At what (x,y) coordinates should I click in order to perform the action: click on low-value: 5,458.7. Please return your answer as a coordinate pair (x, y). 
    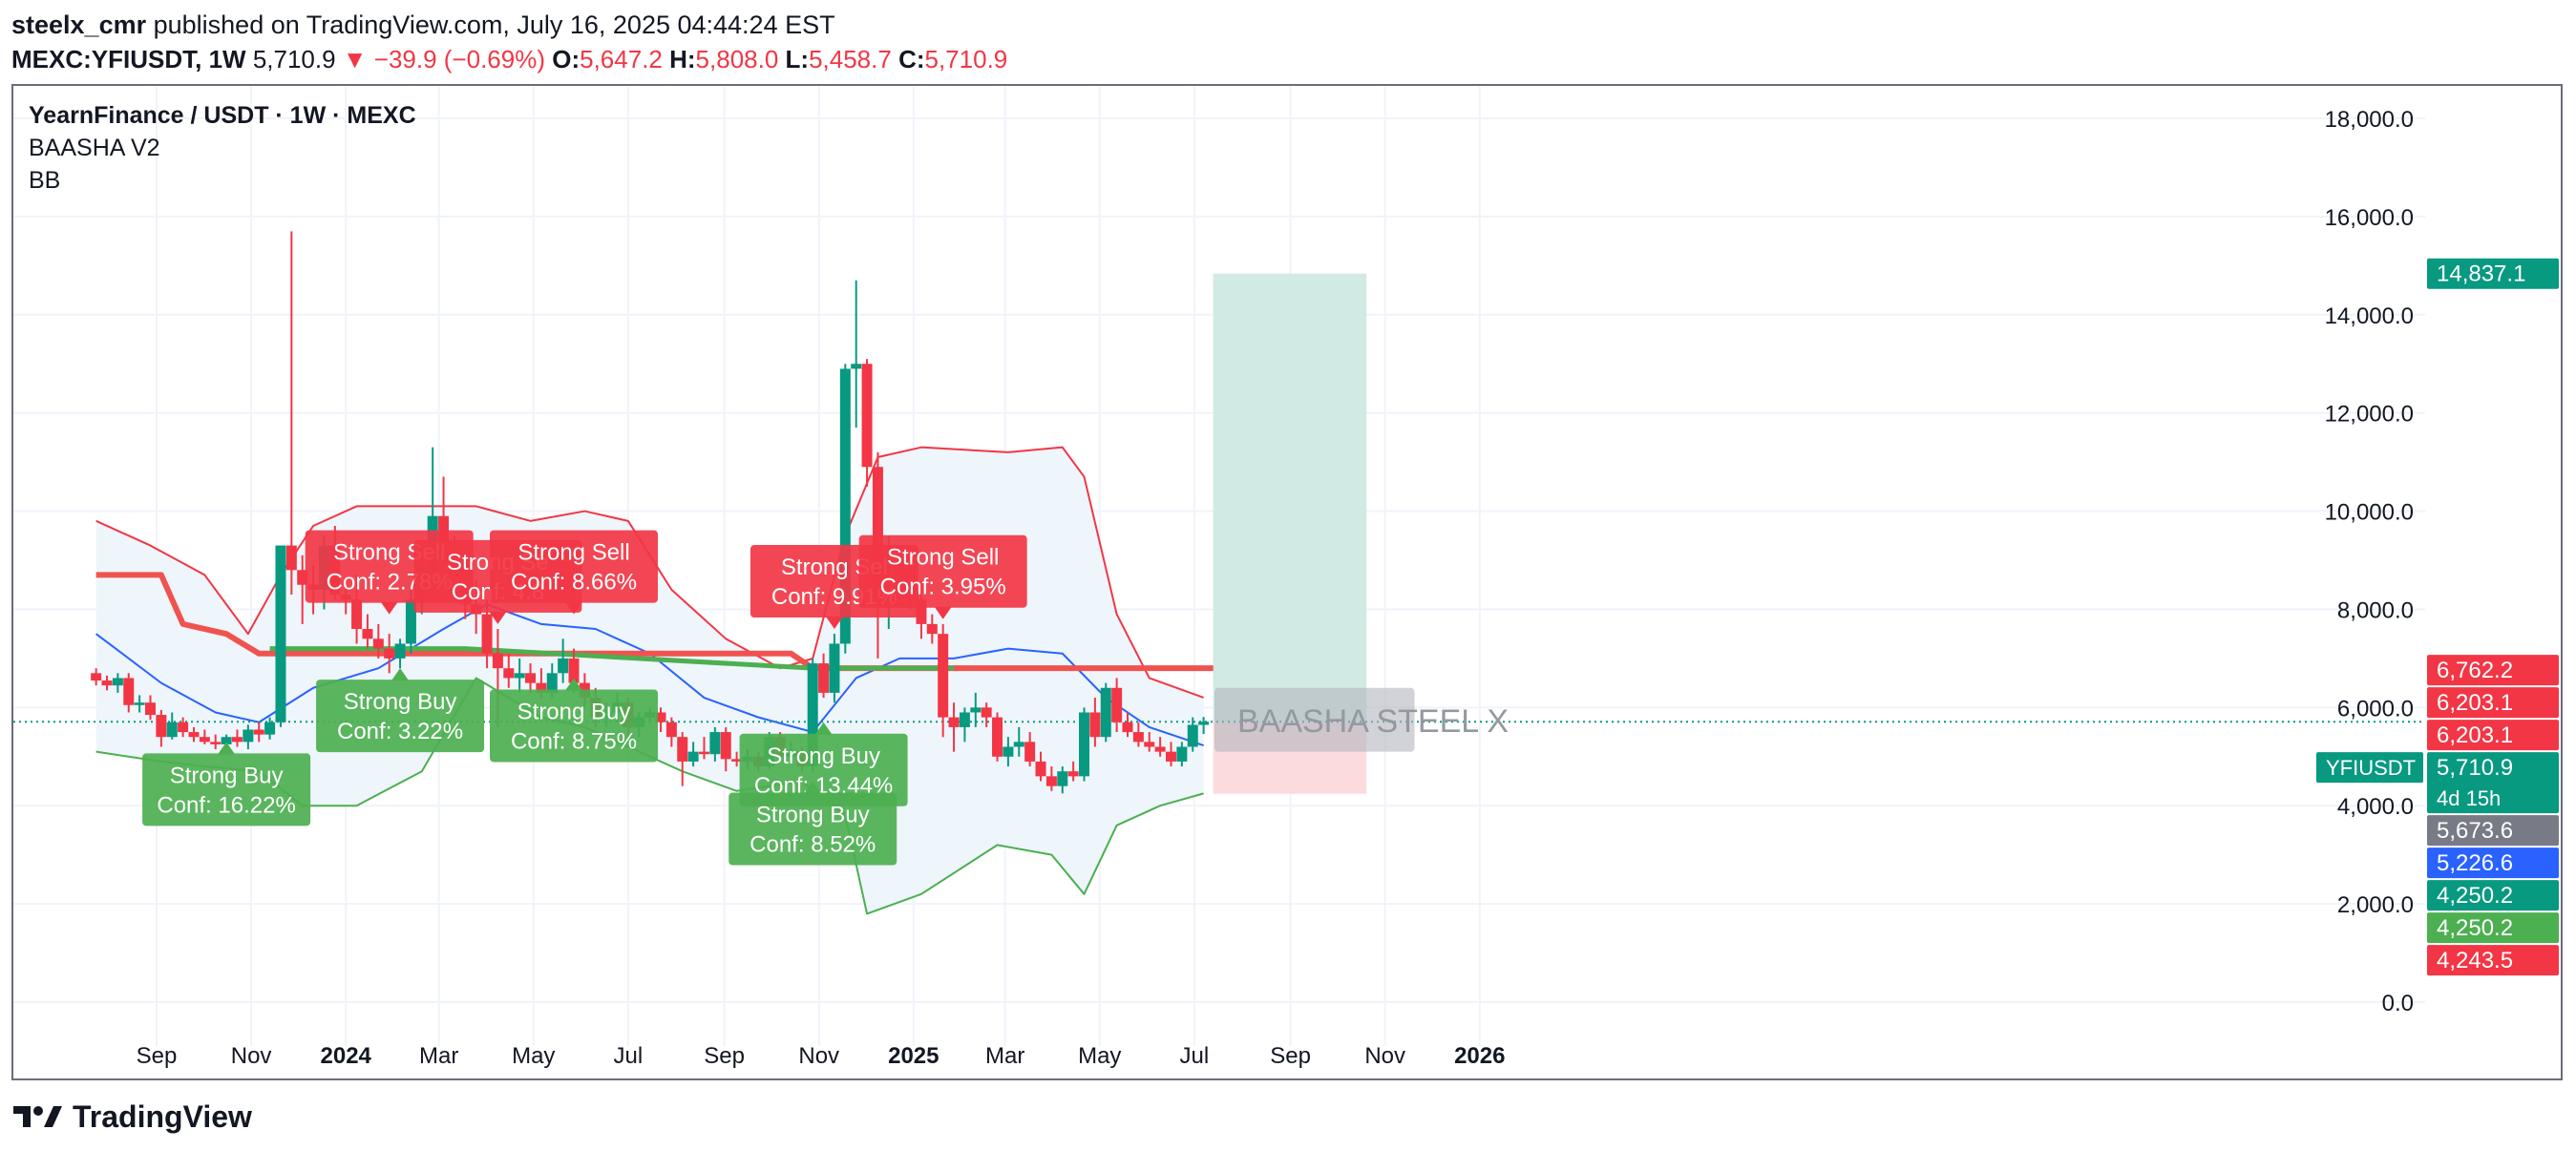
    Looking at the image, I should click on (850, 59).